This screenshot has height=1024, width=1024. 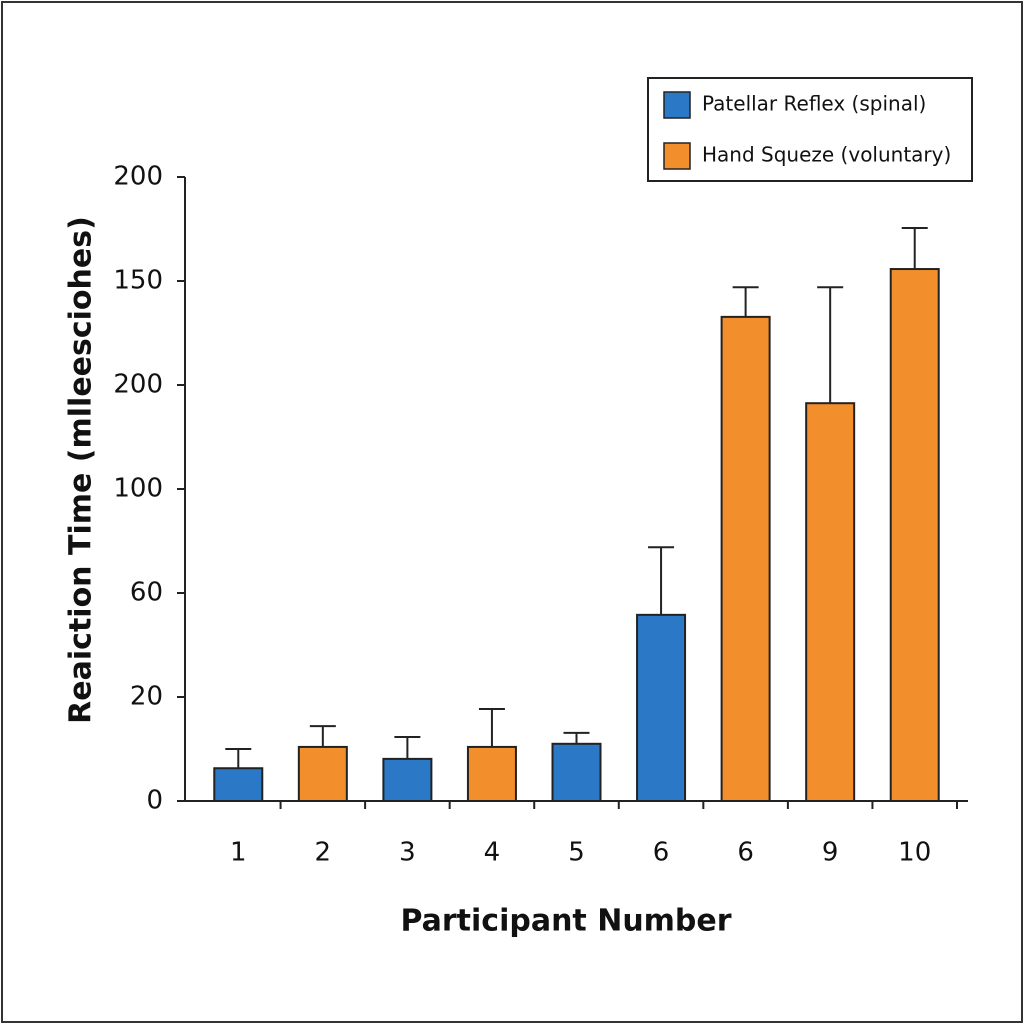 I want to click on x-tick-label: 3, so click(x=407, y=853).